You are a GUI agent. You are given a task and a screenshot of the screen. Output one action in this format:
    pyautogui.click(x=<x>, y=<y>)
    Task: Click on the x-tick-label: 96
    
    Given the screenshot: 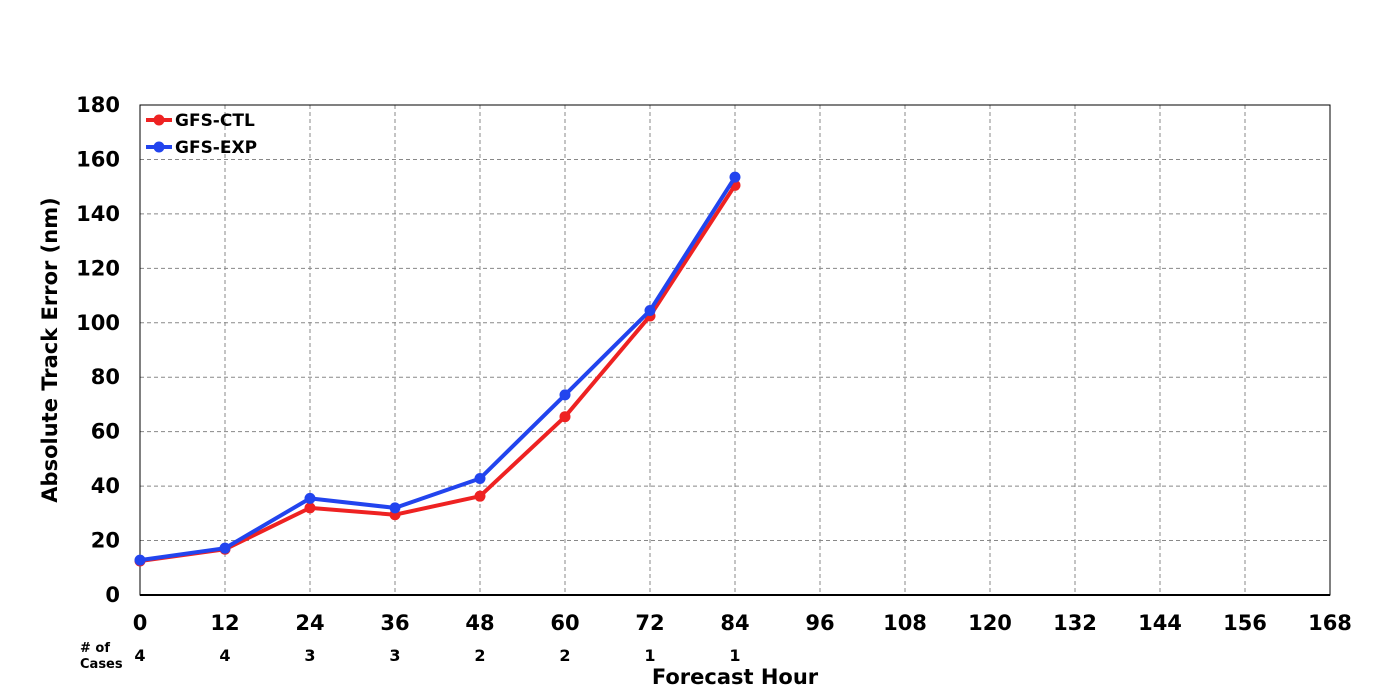 What is the action you would take?
    pyautogui.click(x=819, y=623)
    